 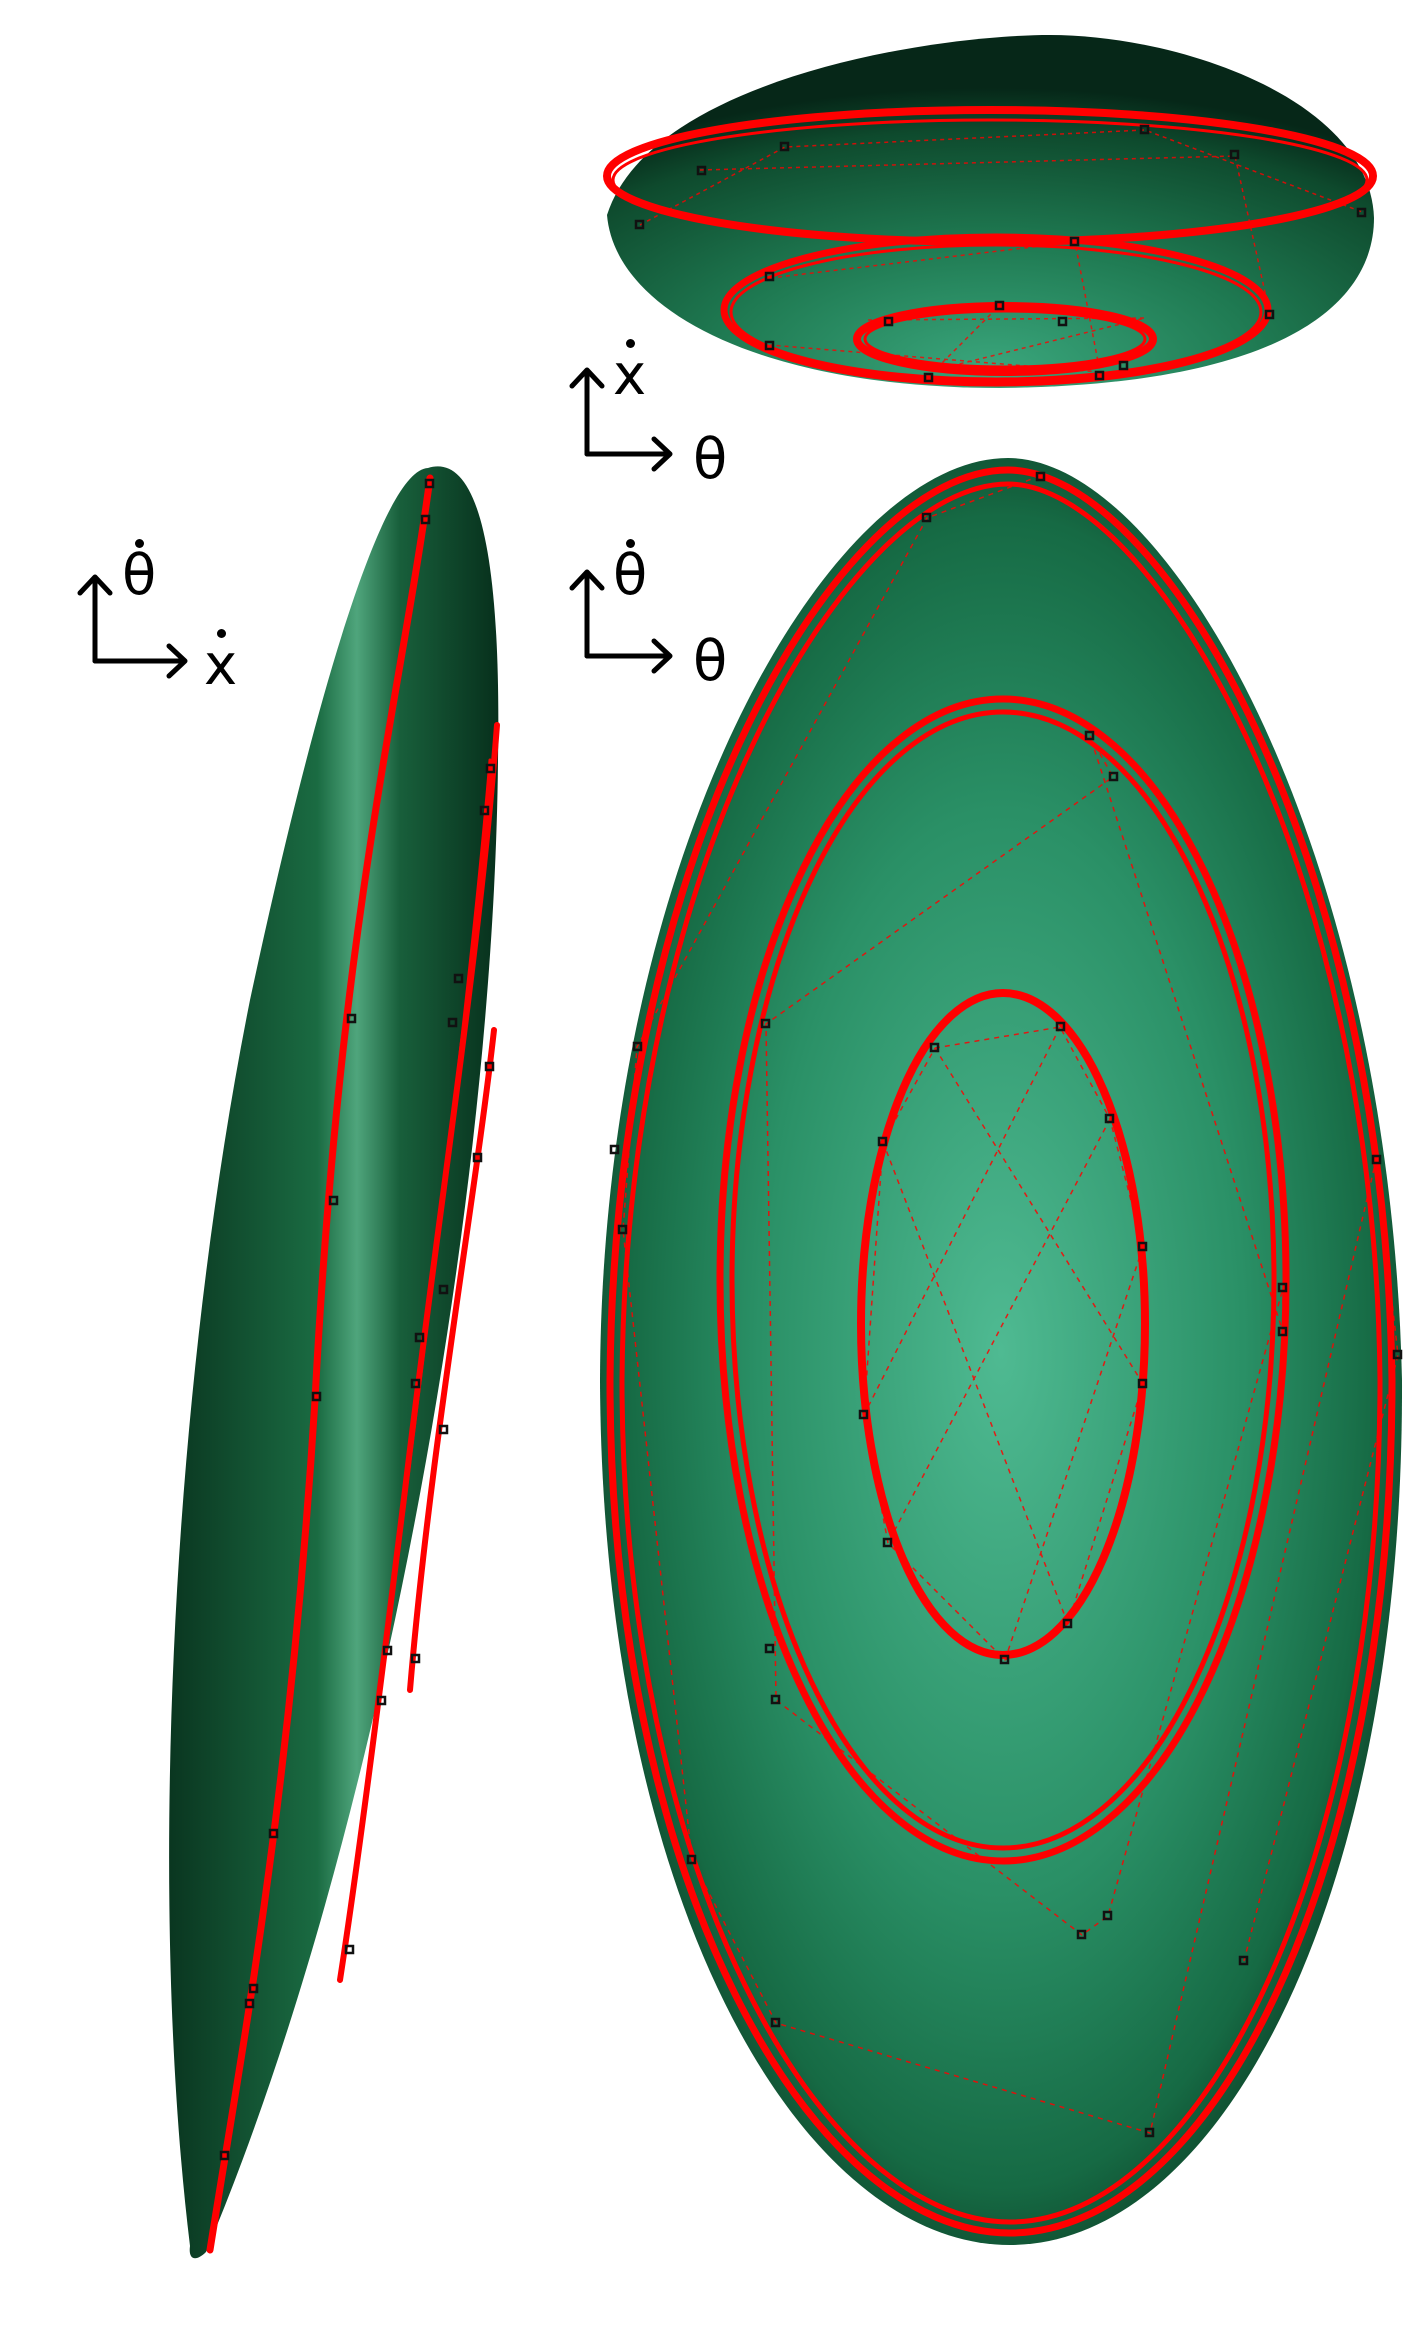 I want to click on top-middle-orbit-inner, so click(x=996, y=312).